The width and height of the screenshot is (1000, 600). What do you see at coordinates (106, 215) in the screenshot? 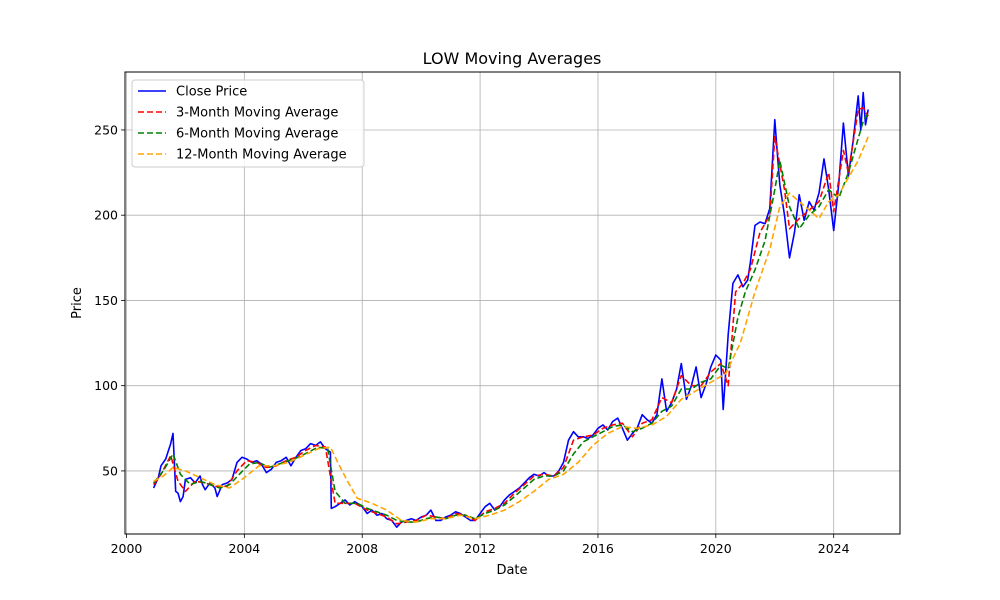
I see `y-tick-label: 200` at bounding box center [106, 215].